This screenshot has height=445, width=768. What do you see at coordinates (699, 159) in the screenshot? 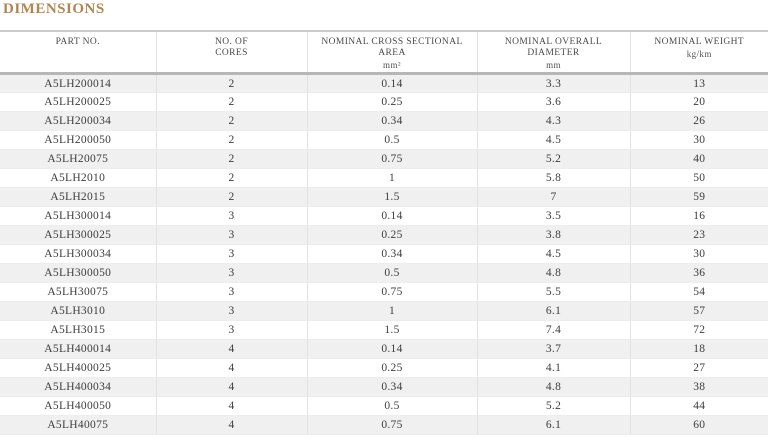
I see `cell-weight: 40` at bounding box center [699, 159].